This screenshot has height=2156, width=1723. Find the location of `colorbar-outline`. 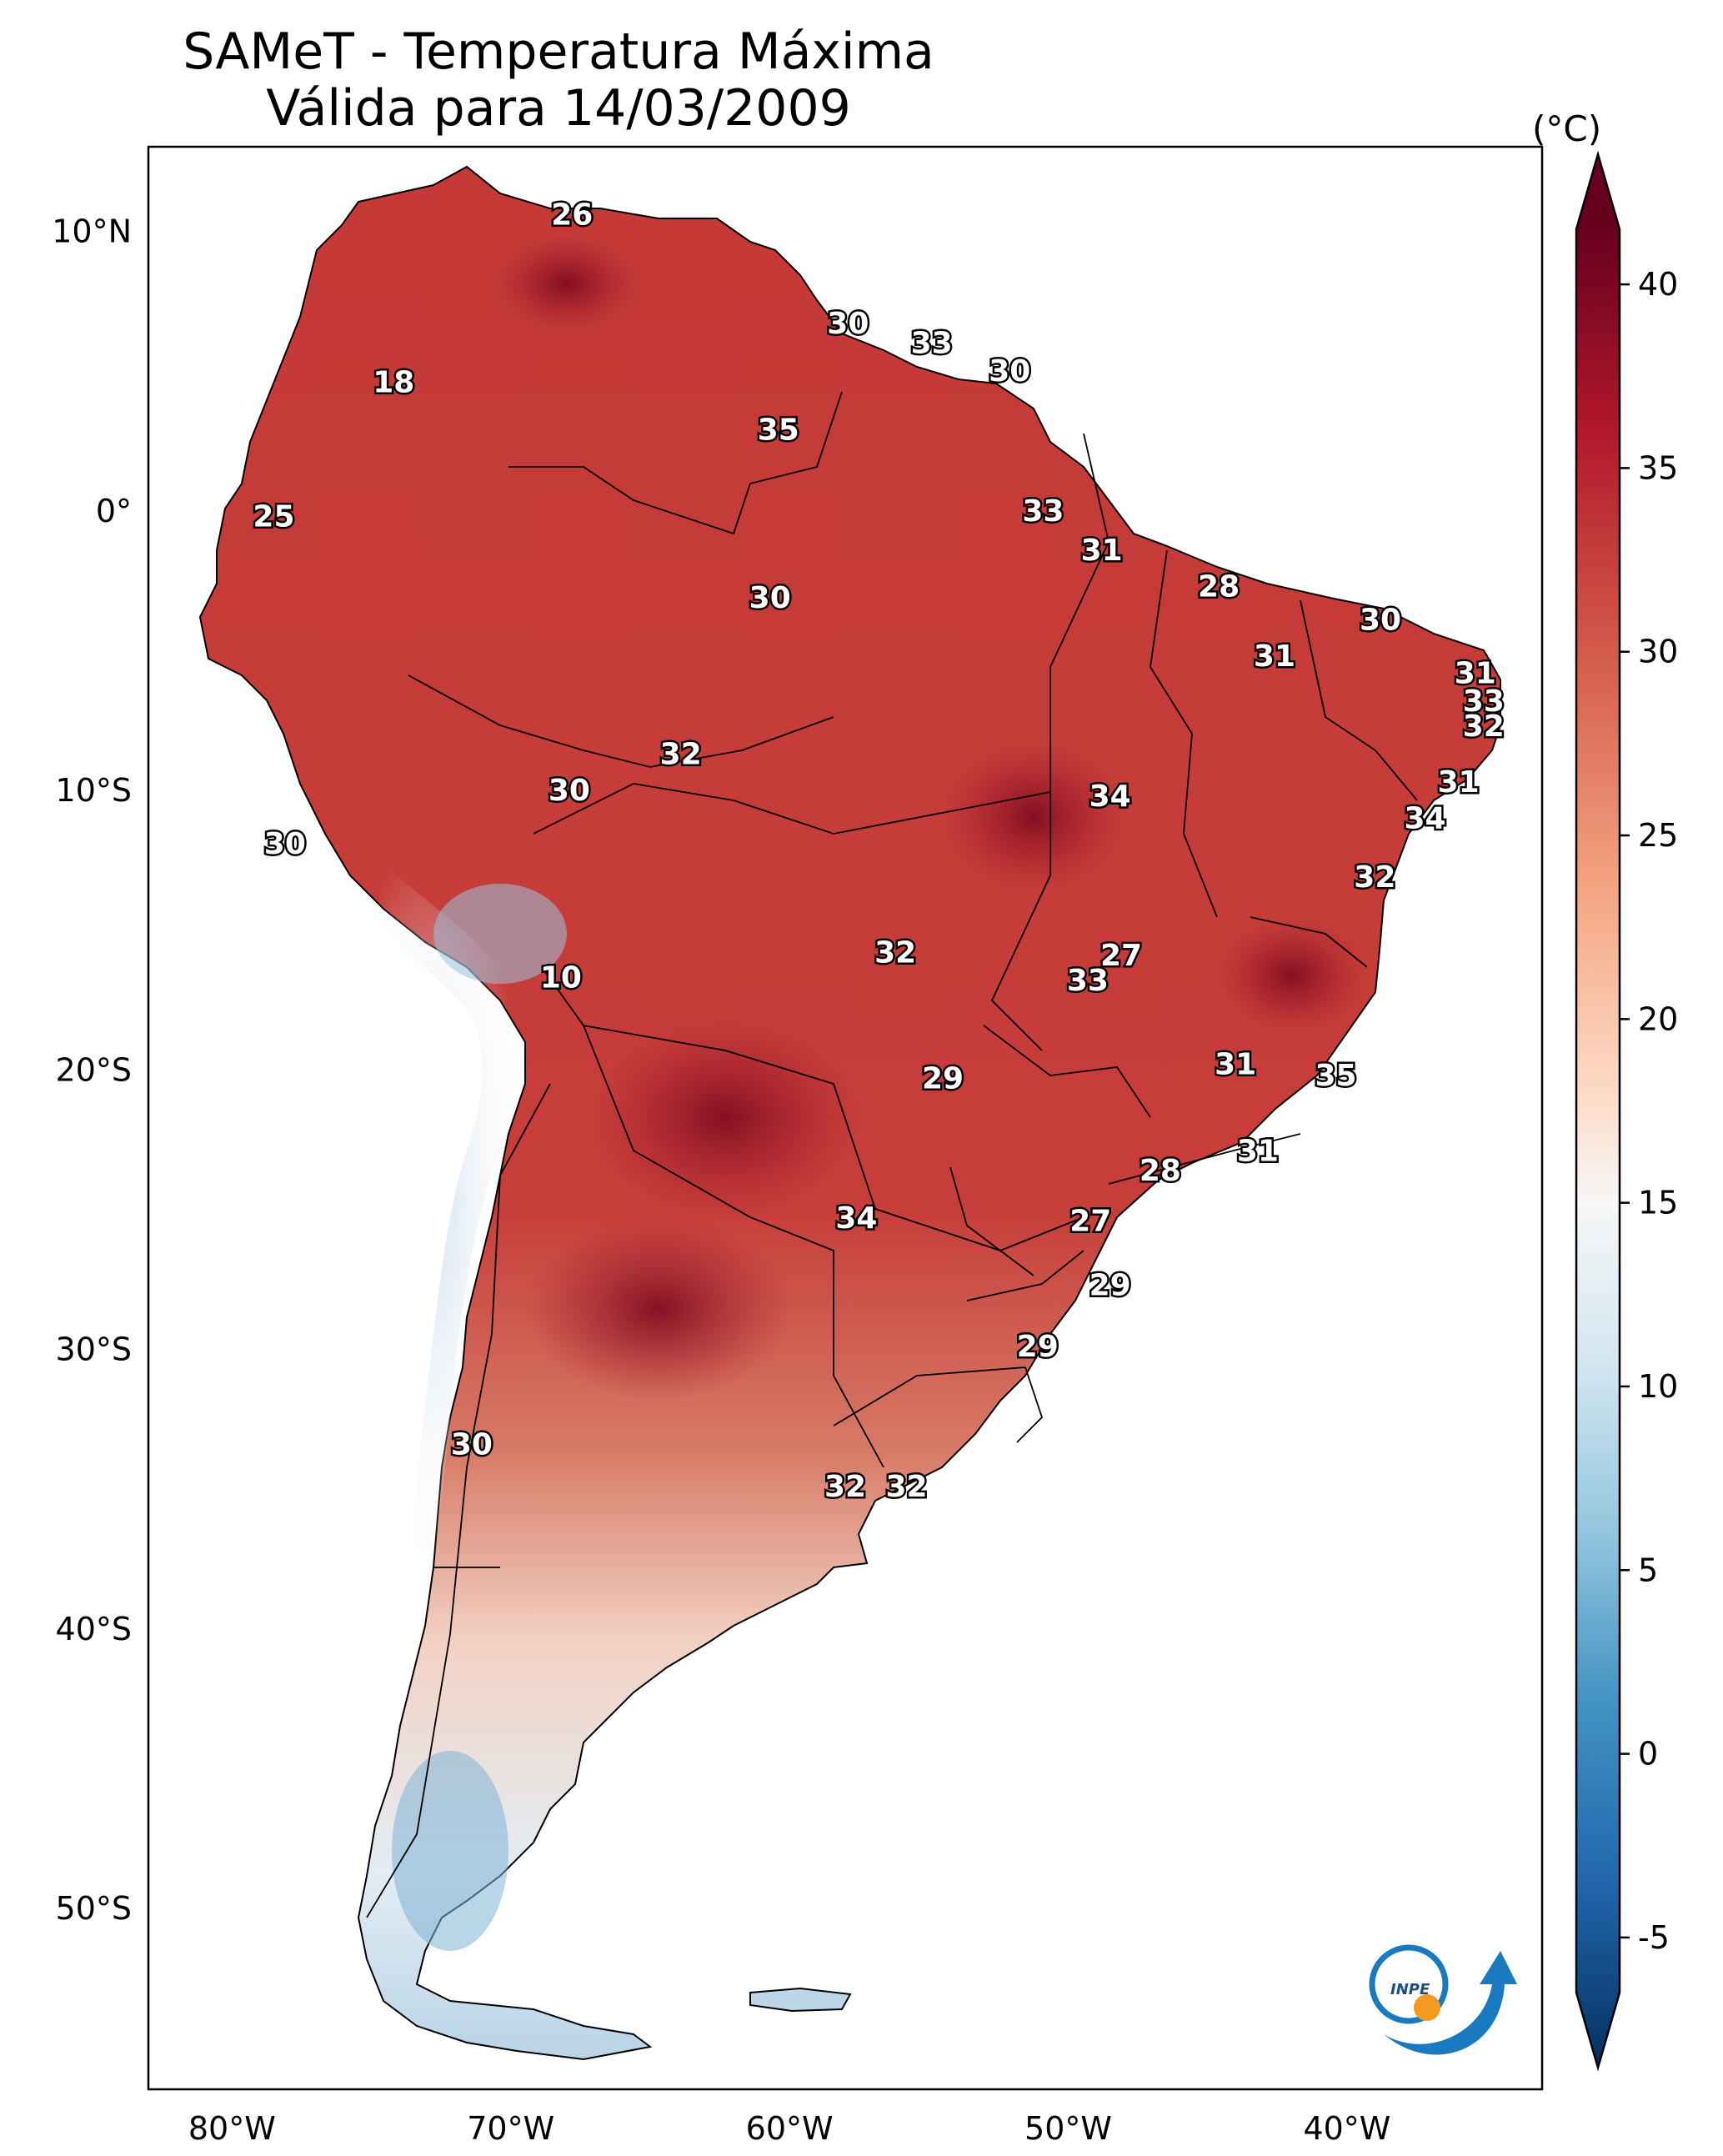

colorbar-outline is located at coordinates (1598, 1111).